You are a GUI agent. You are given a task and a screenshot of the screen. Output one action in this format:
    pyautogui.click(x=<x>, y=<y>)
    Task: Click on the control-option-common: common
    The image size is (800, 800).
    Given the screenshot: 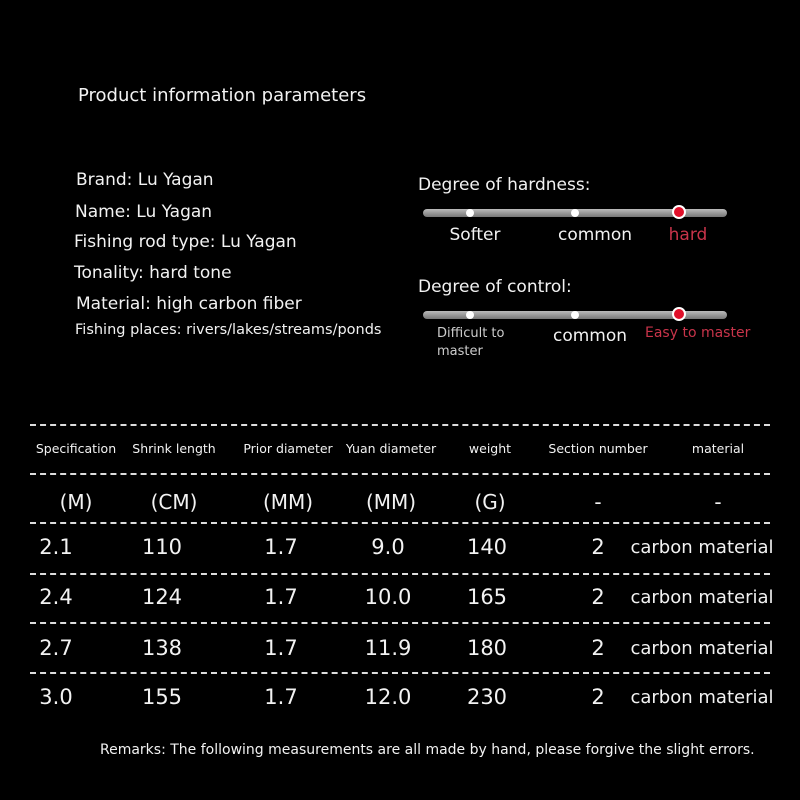 What is the action you would take?
    pyautogui.click(x=590, y=336)
    